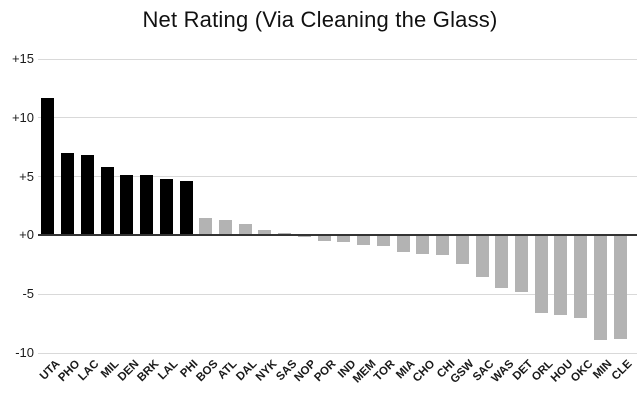  Describe the element at coordinates (22, 117) in the screenshot. I see `y-tick-+10: +10` at that location.